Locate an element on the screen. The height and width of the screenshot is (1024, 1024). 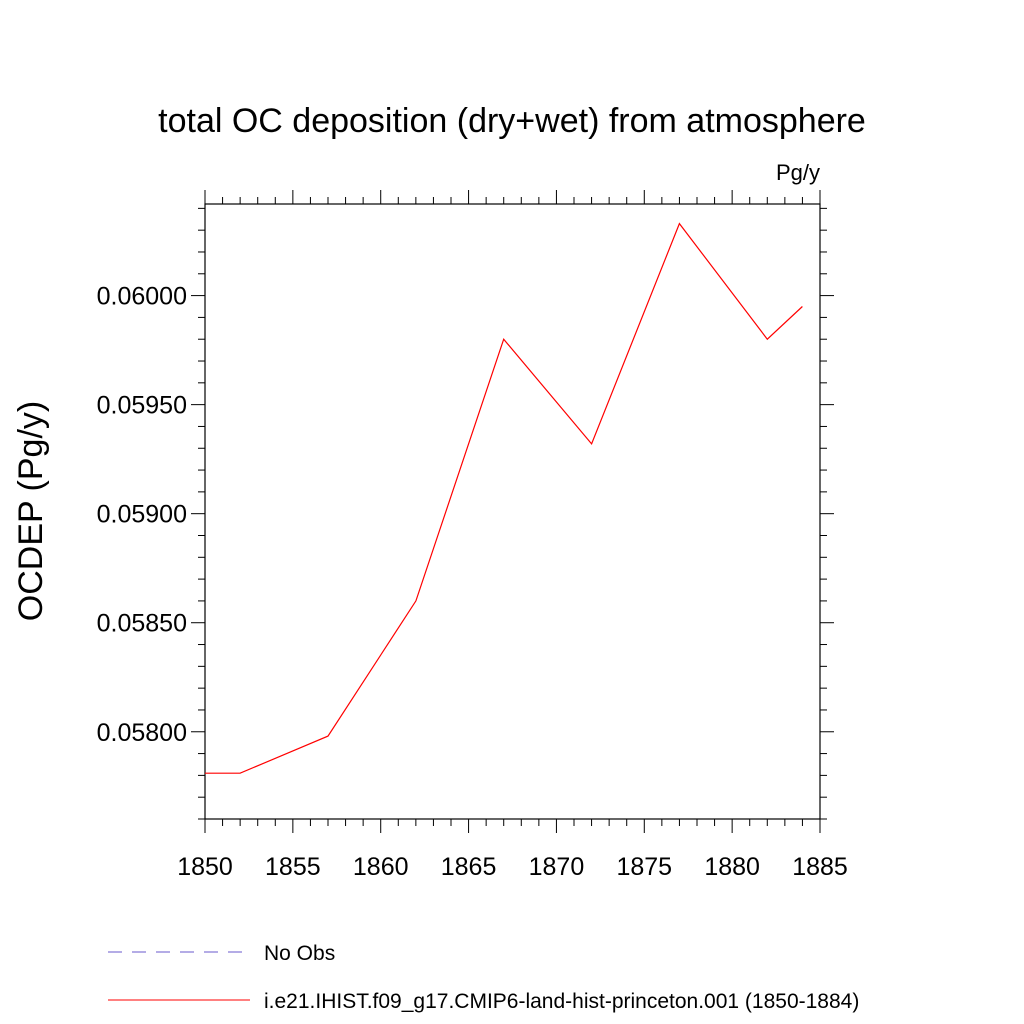
units-label: Pg/y is located at coordinates (798, 172).